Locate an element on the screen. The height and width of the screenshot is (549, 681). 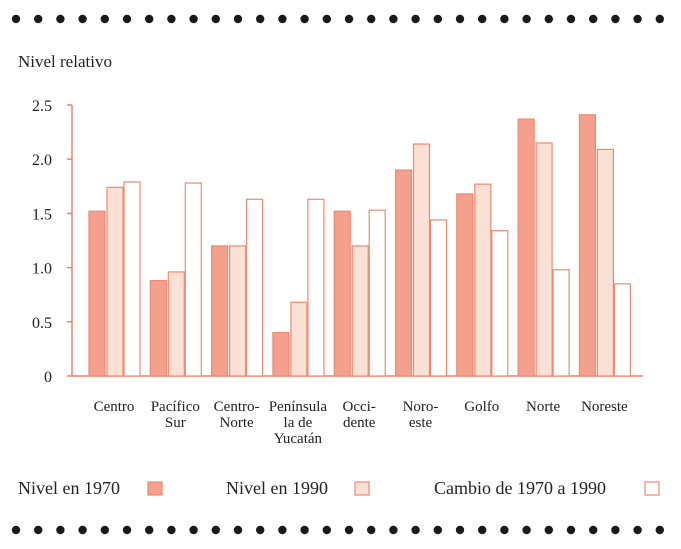
y-tick-label: 2.5 is located at coordinates (42, 106).